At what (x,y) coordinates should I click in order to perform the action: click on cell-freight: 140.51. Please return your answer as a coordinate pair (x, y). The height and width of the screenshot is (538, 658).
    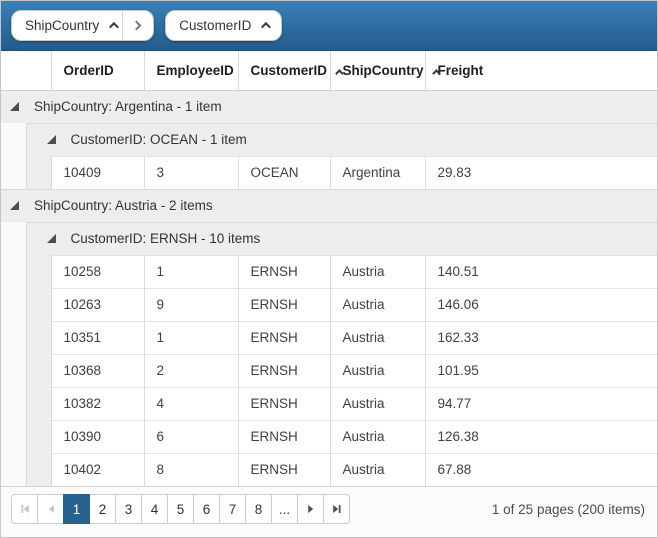
    Looking at the image, I should click on (540, 271).